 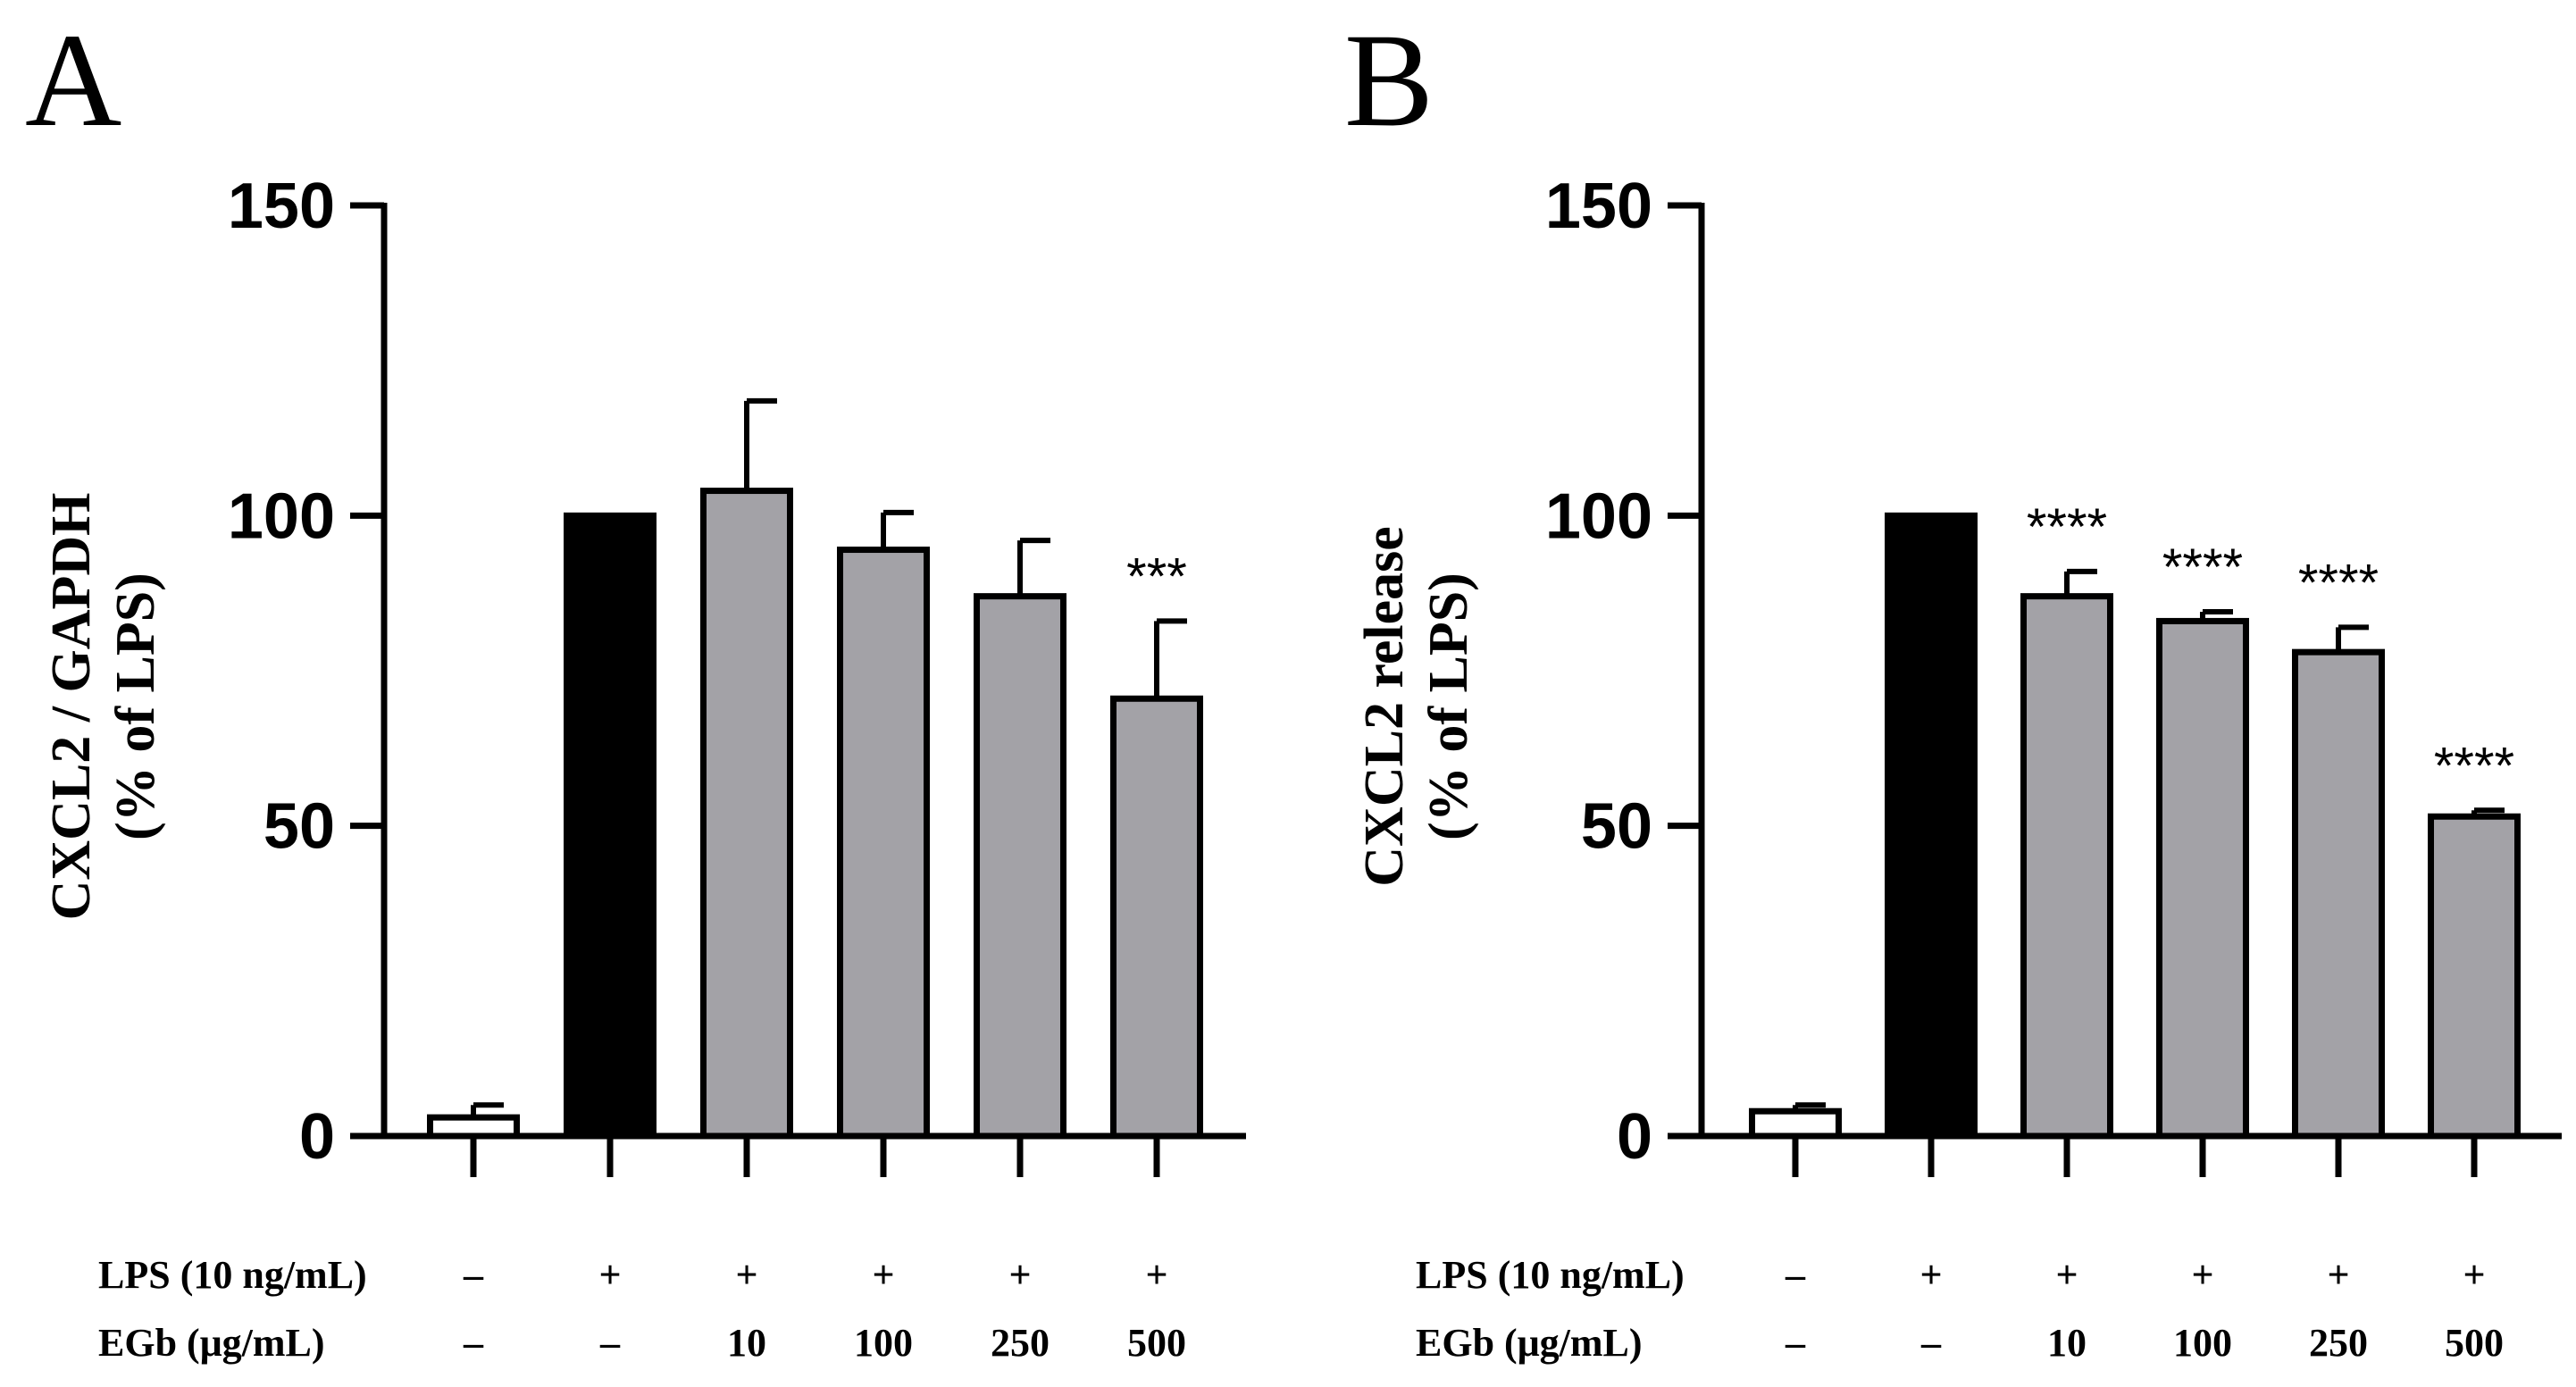 What do you see at coordinates (104, 707) in the screenshot?
I see `y-axis-title: CXCL2 / GAPDH (% of LPS)` at bounding box center [104, 707].